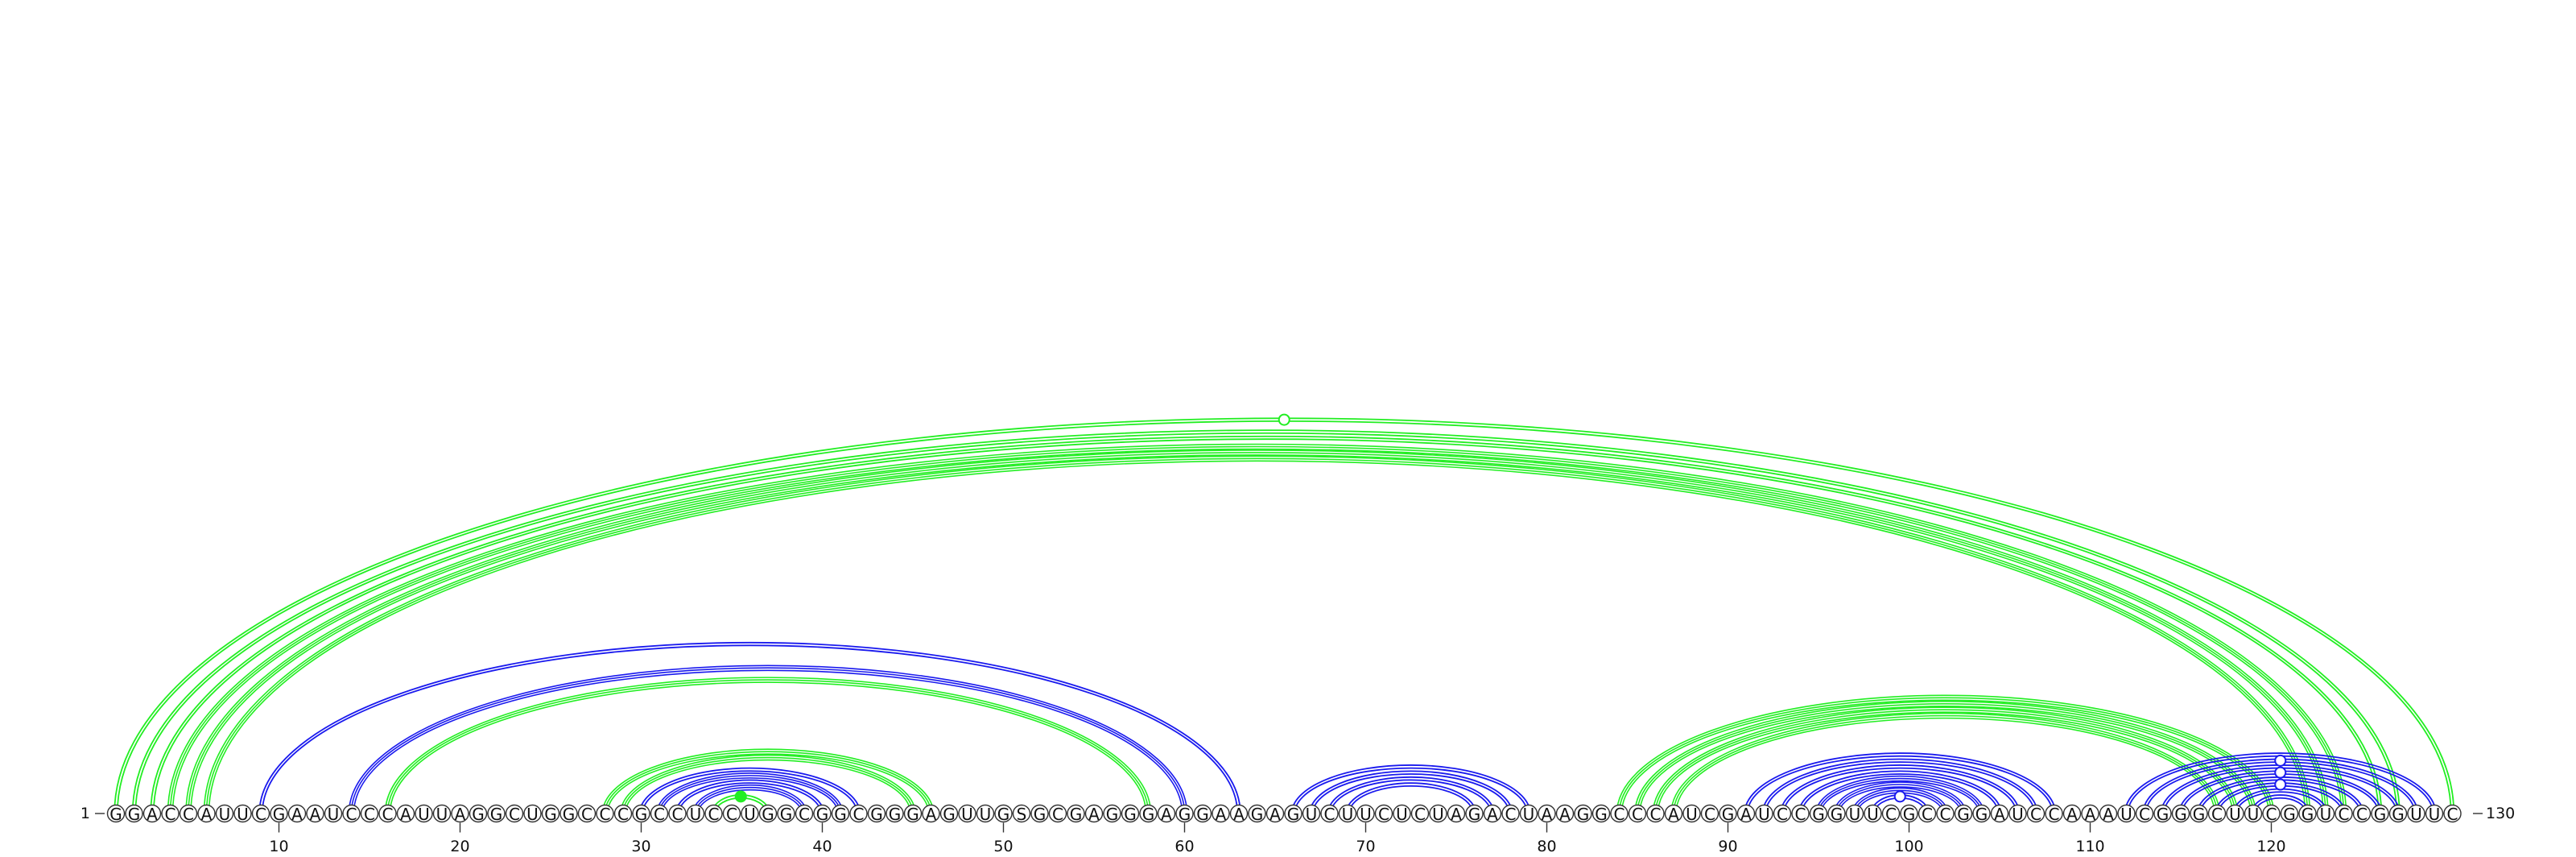 The image size is (2576, 857). I want to click on tick-label: 120, so click(2270, 846).